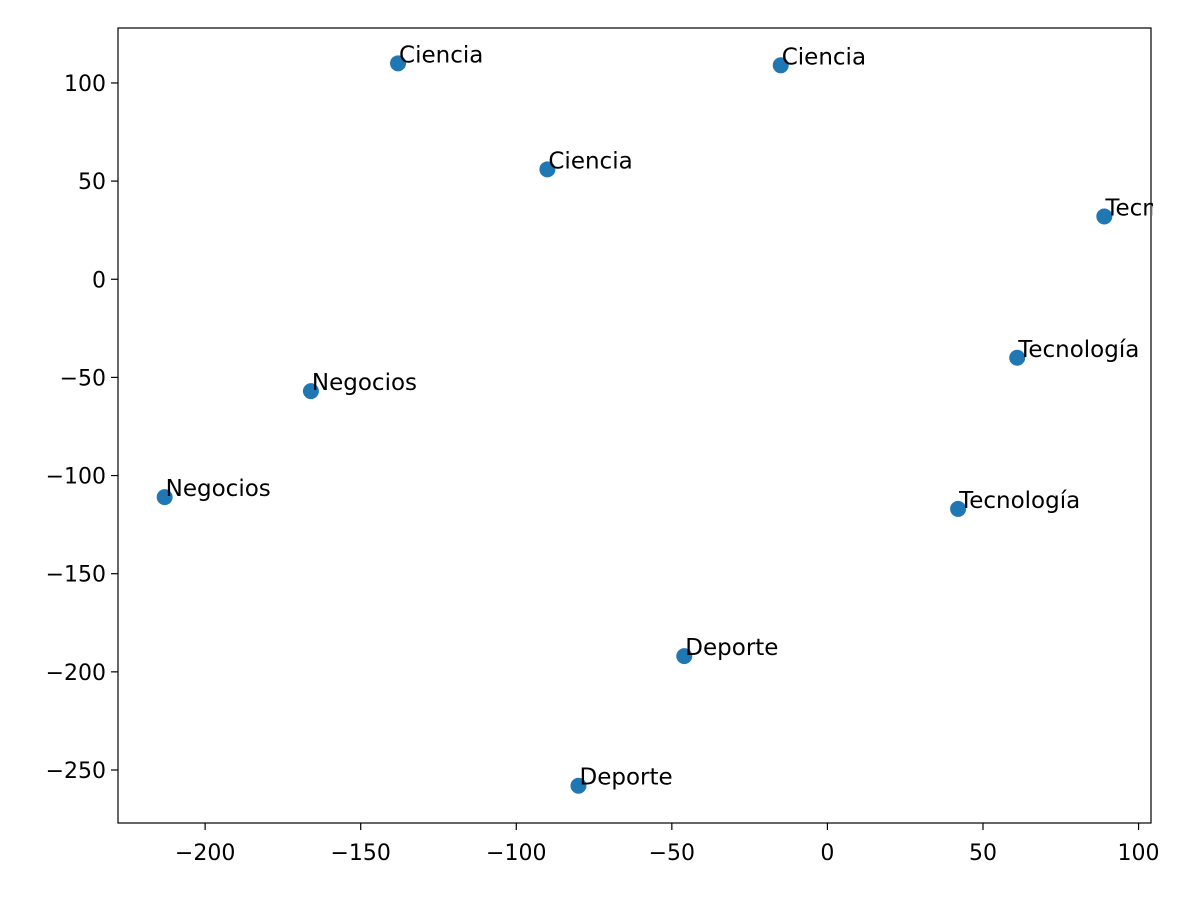 The image size is (1195, 900). I want to click on y-tick-label: −200, so click(76, 673).